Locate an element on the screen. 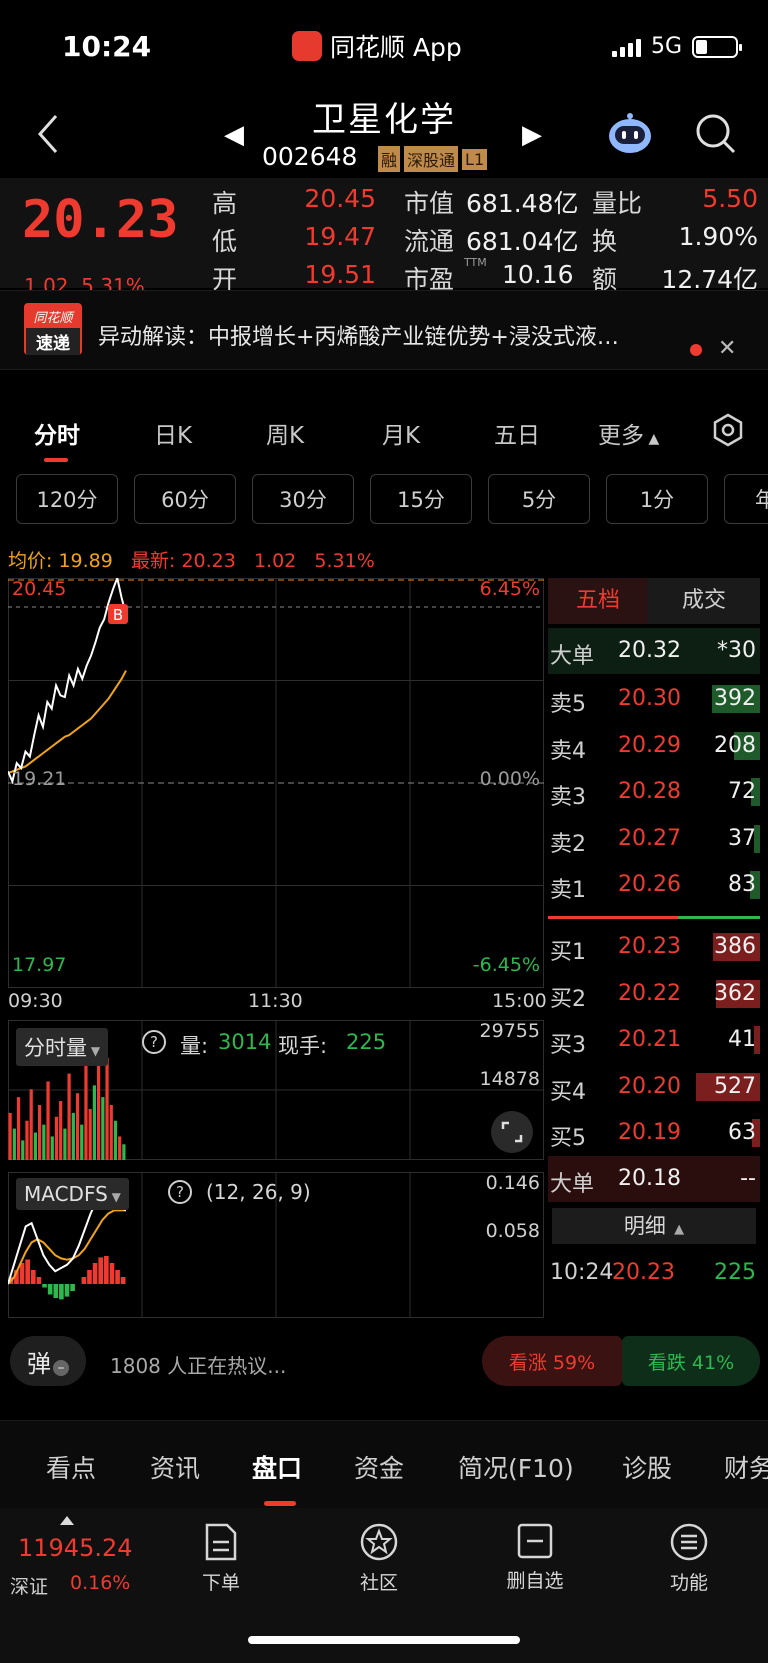 The image size is (768, 1663). tab-weekly-k: 周K is located at coordinates (285, 436).